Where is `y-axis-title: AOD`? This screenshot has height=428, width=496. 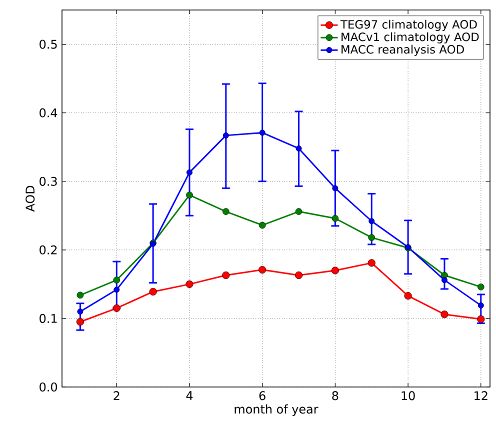 y-axis-title: AOD is located at coordinates (30, 199).